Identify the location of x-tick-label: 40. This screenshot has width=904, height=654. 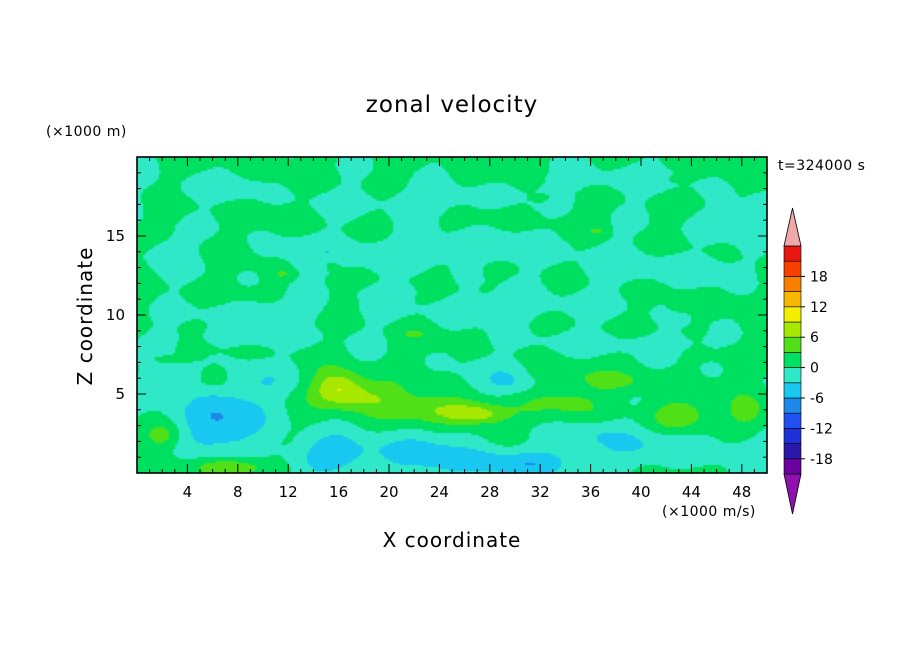
(640, 492).